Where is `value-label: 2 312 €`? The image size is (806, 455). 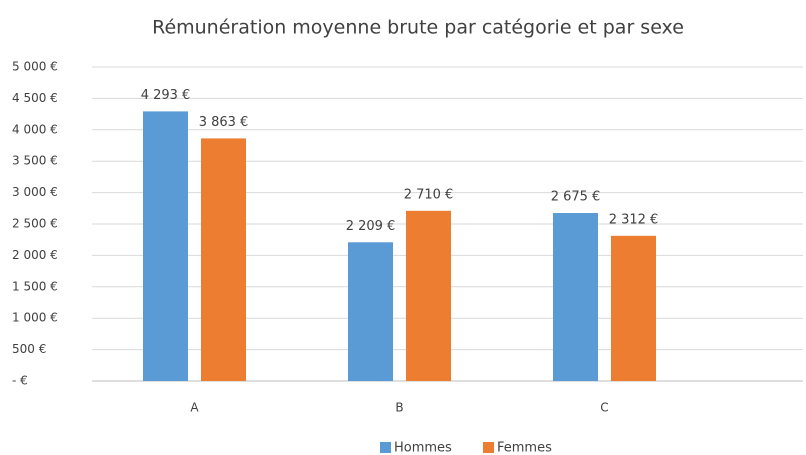 value-label: 2 312 € is located at coordinates (634, 219).